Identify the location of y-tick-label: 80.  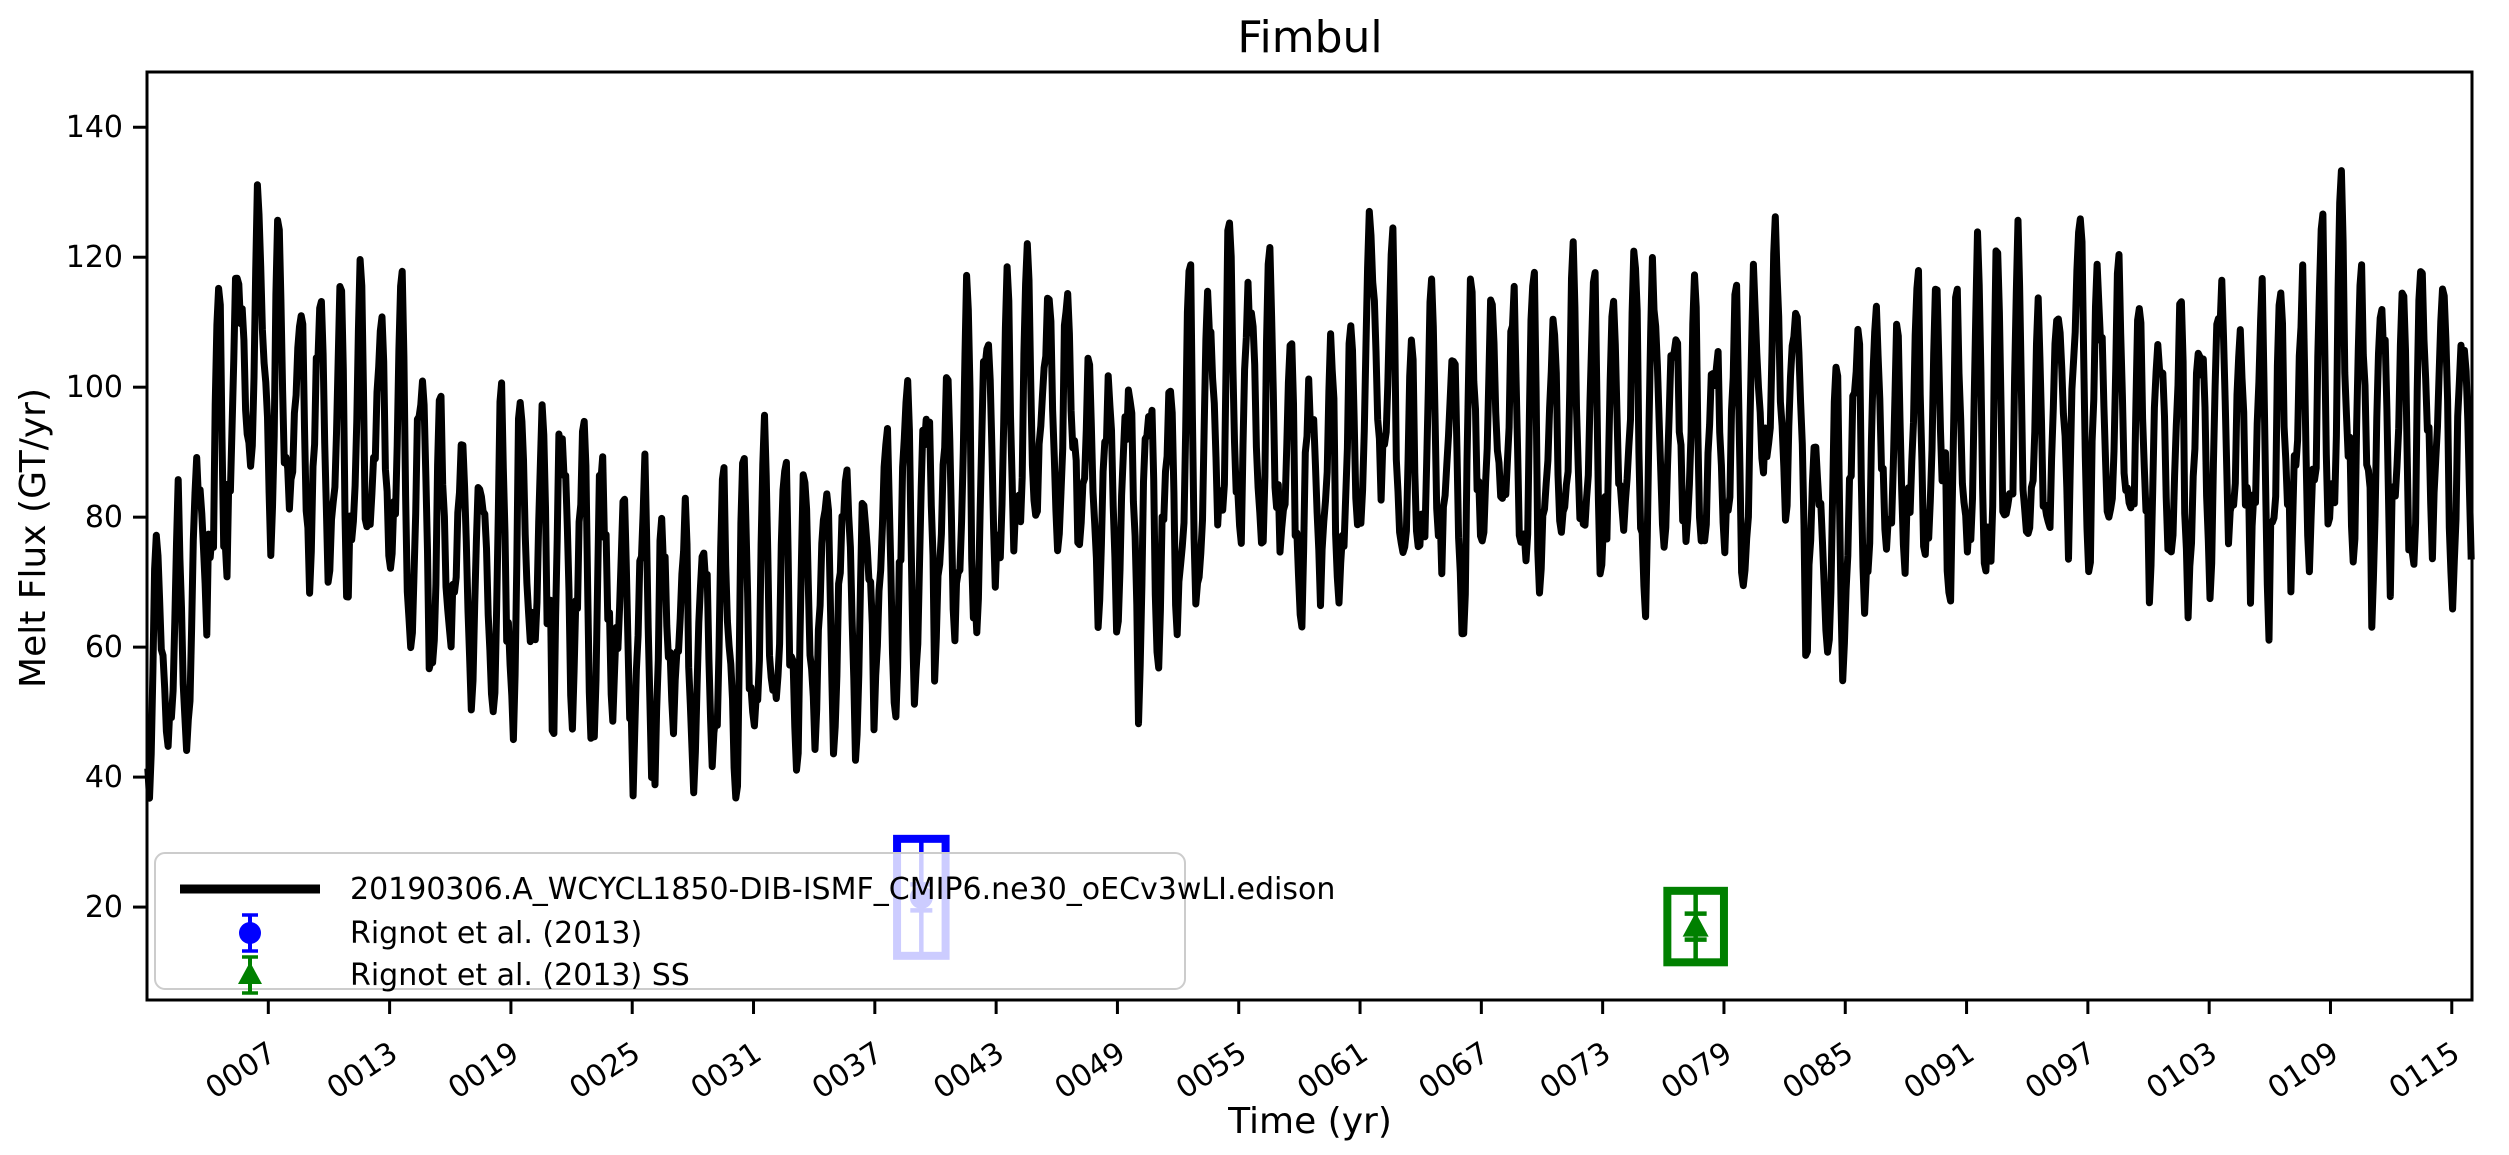
(104, 517).